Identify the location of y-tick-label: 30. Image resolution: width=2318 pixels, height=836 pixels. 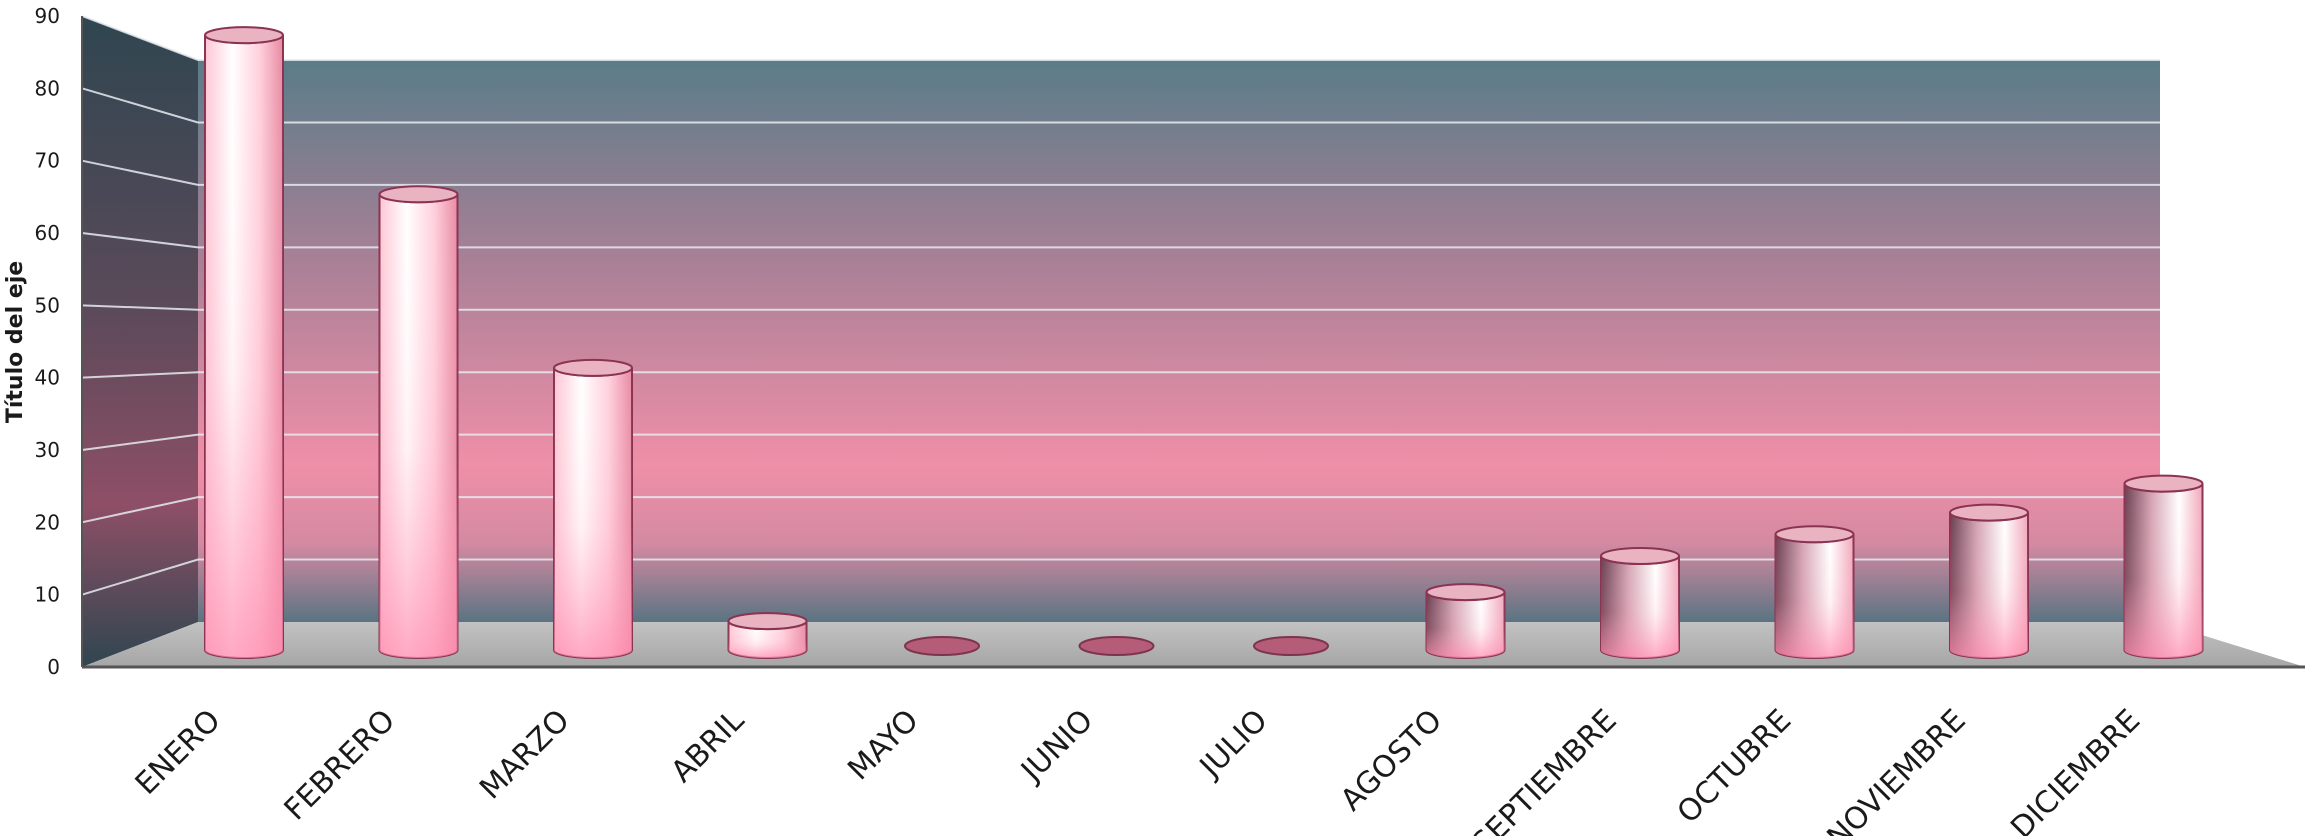
(47, 450).